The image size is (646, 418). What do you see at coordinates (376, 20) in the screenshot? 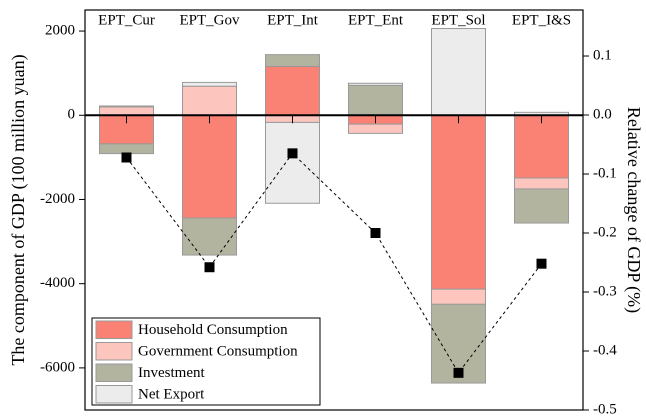
I see `x-tick-label: EPT_Ent` at bounding box center [376, 20].